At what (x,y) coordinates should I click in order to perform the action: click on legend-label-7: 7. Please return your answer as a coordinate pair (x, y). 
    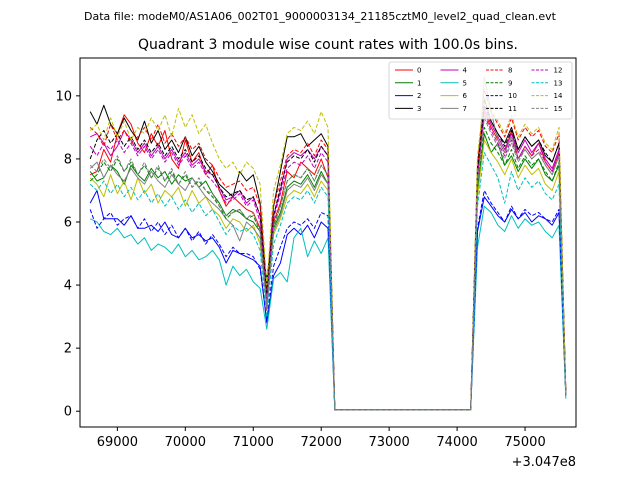
    Looking at the image, I should click on (465, 109).